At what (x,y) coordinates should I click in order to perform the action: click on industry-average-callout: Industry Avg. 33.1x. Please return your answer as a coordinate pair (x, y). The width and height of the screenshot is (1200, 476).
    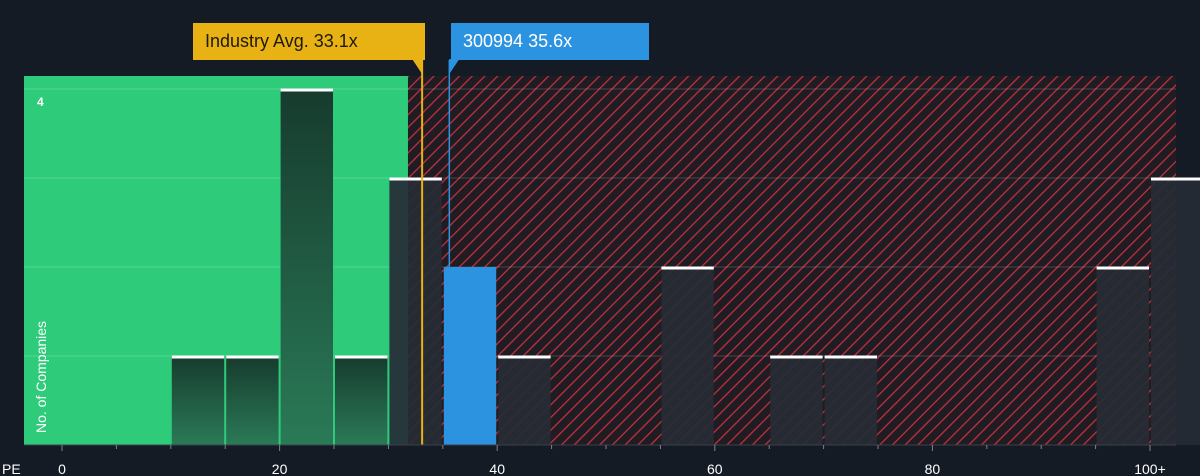
    Looking at the image, I should click on (309, 41).